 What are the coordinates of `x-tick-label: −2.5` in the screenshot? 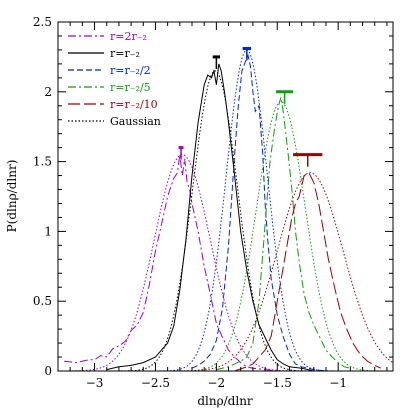 It's located at (155, 383).